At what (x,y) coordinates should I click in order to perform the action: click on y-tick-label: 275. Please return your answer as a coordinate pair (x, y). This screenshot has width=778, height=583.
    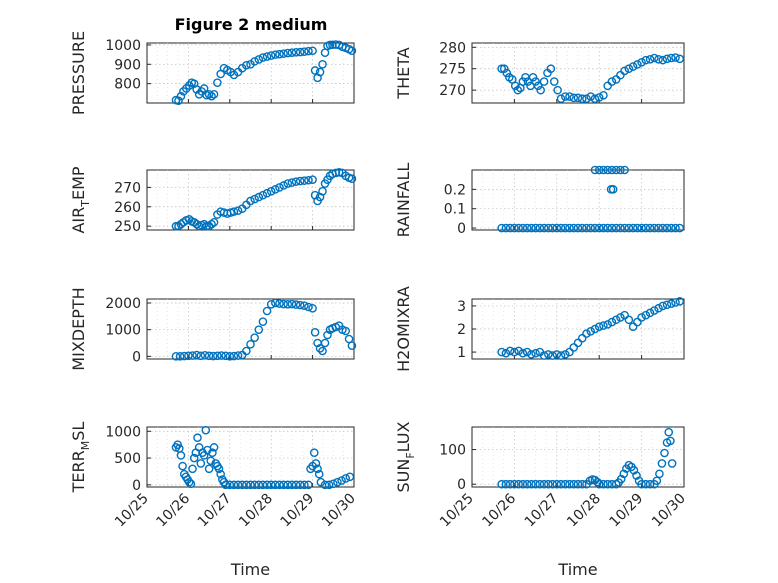
    Looking at the image, I should click on (452, 70).